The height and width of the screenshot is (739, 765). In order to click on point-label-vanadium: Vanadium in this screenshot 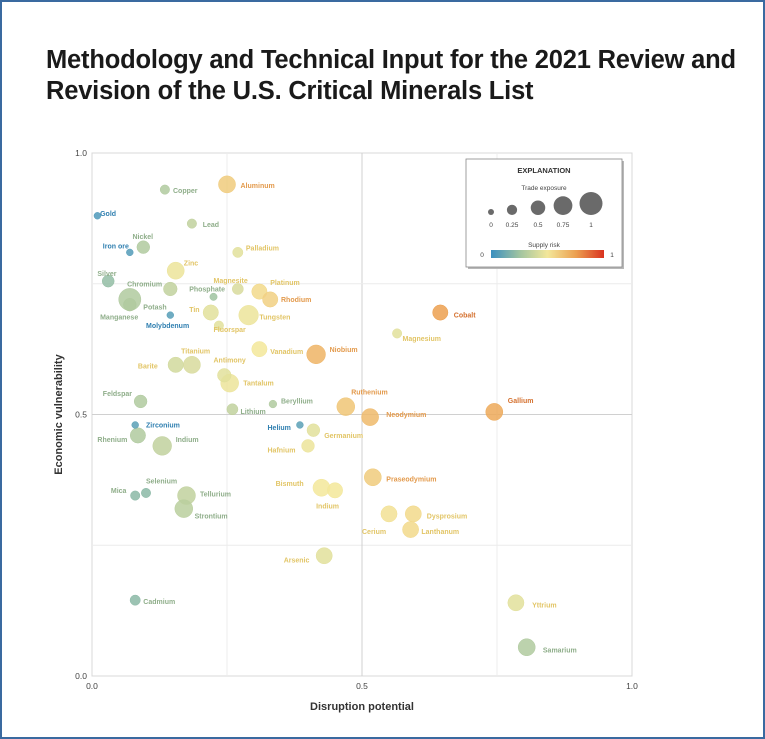, I will do `click(286, 352)`.